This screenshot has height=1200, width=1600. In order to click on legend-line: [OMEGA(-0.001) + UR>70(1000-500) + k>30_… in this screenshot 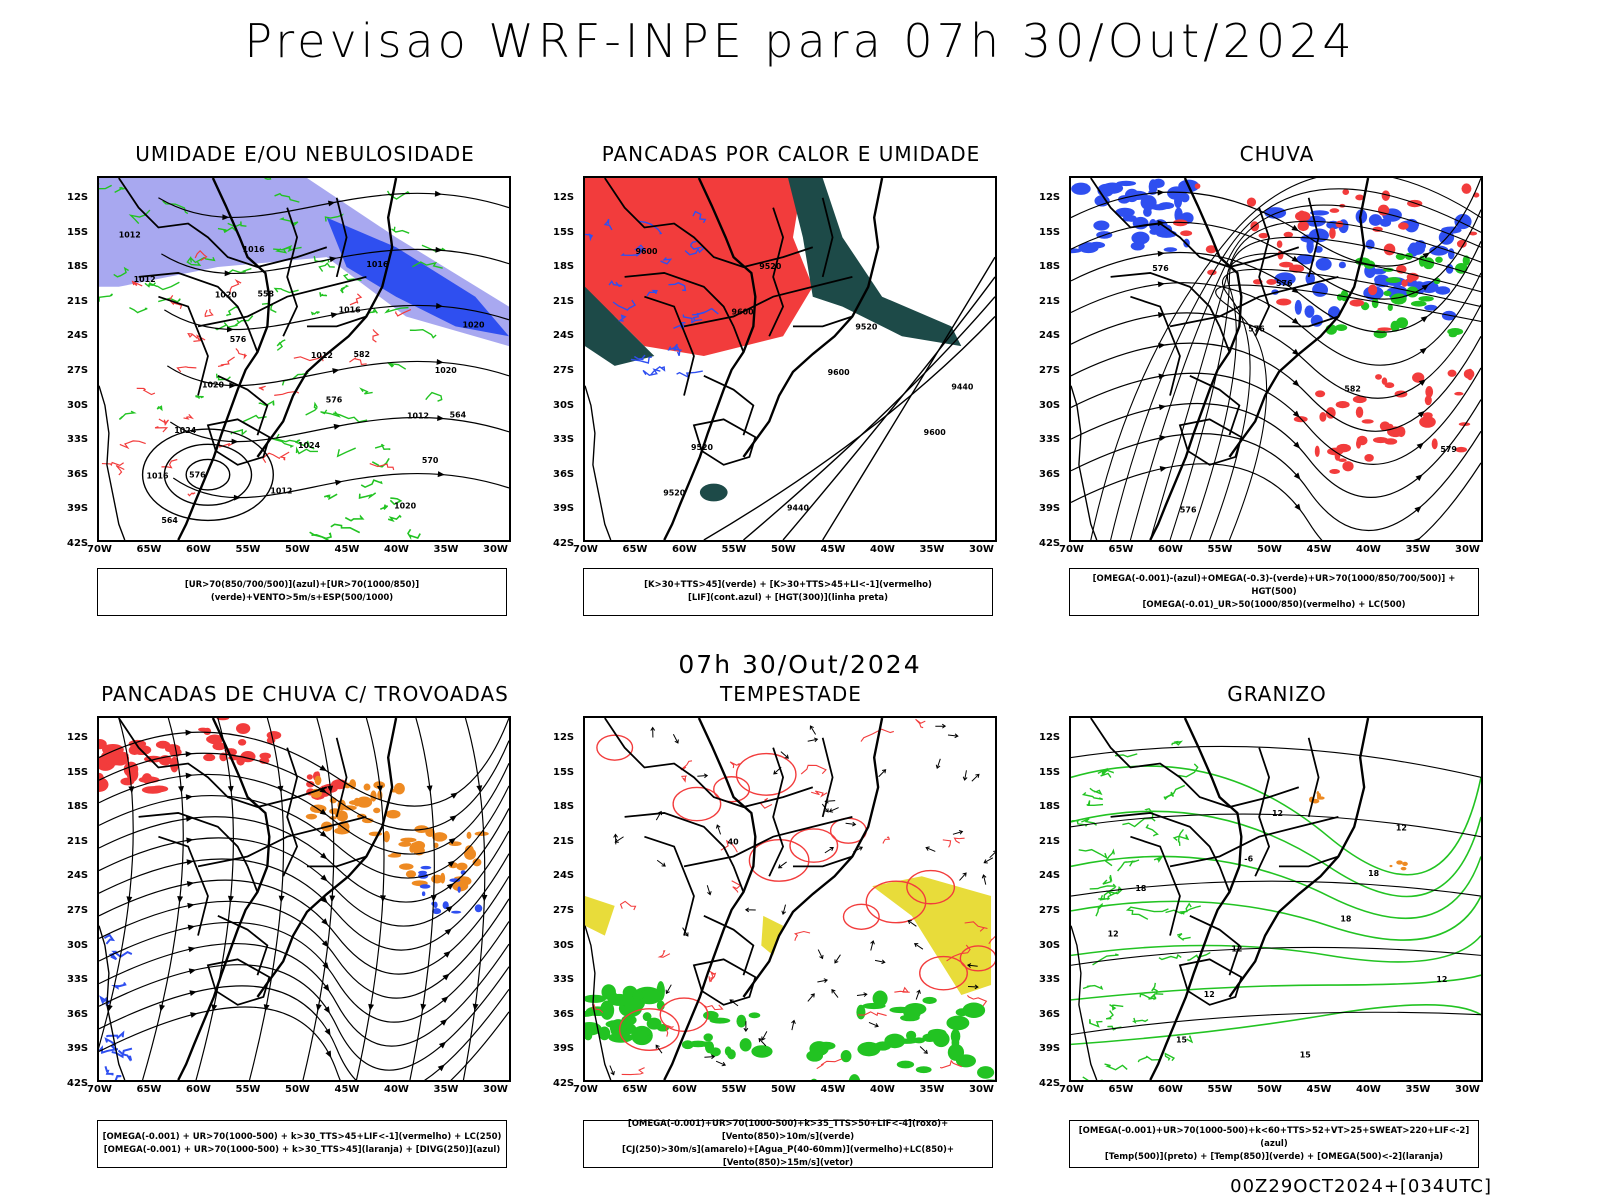, I will do `click(302, 1150)`.